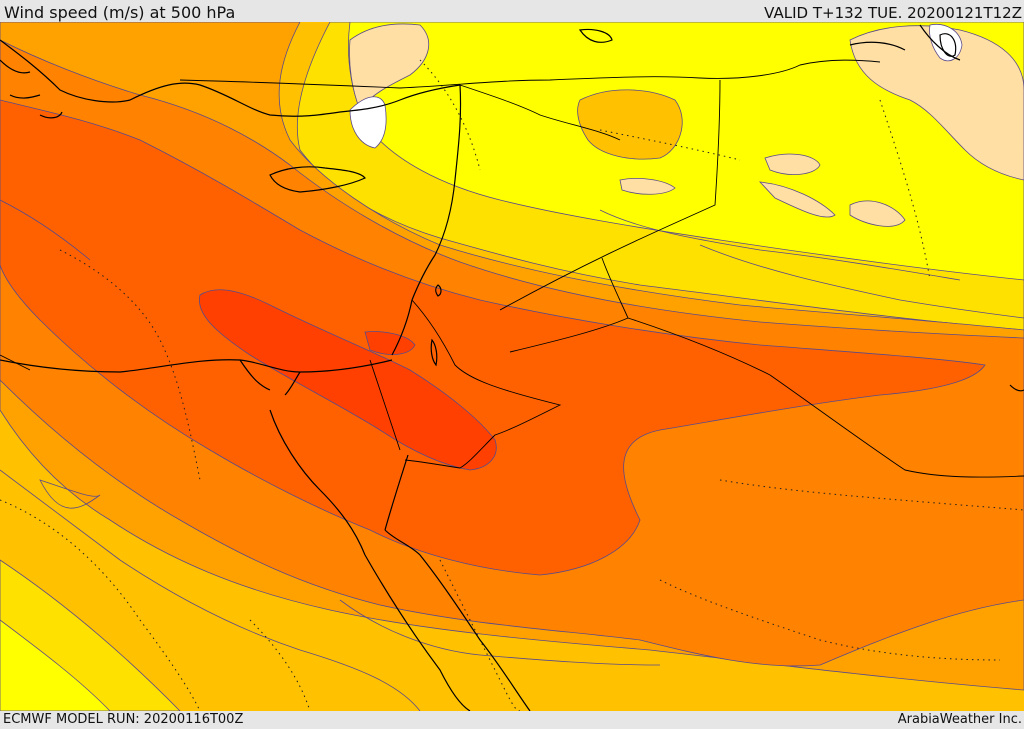 Image resolution: width=1024 pixels, height=729 pixels. I want to click on field-amber-patch-syria, so click(630, 124).